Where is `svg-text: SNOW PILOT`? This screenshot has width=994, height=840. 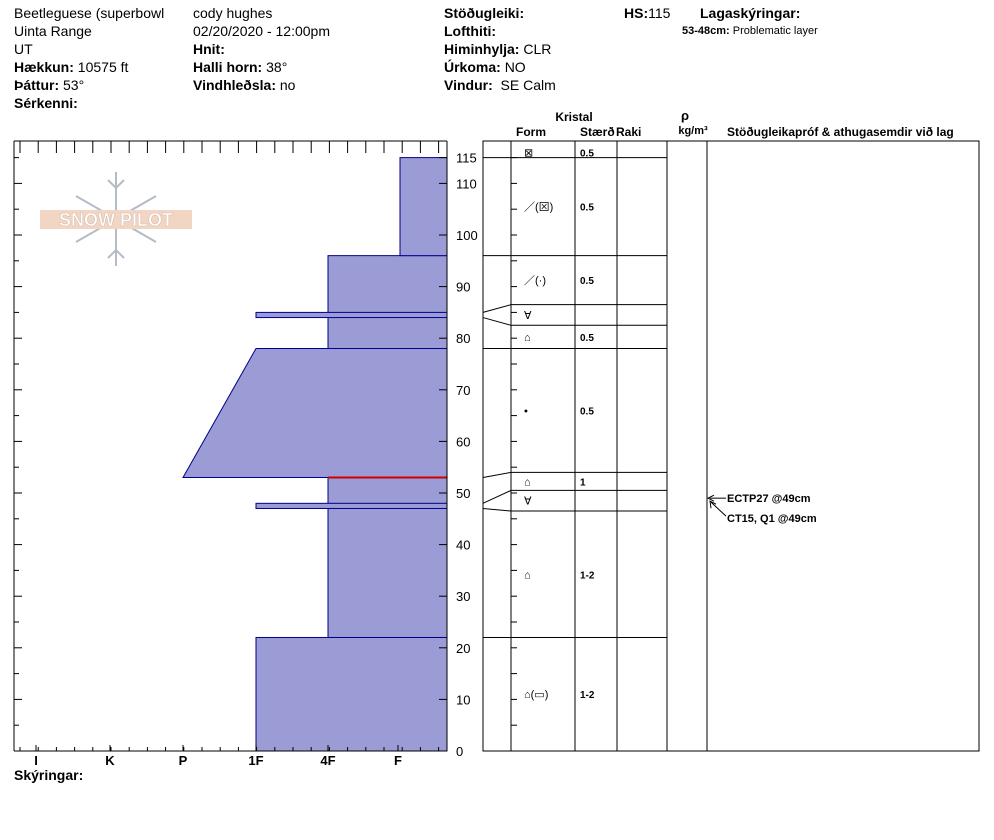
svg-text: SNOW PILOT is located at coordinates (116, 220).